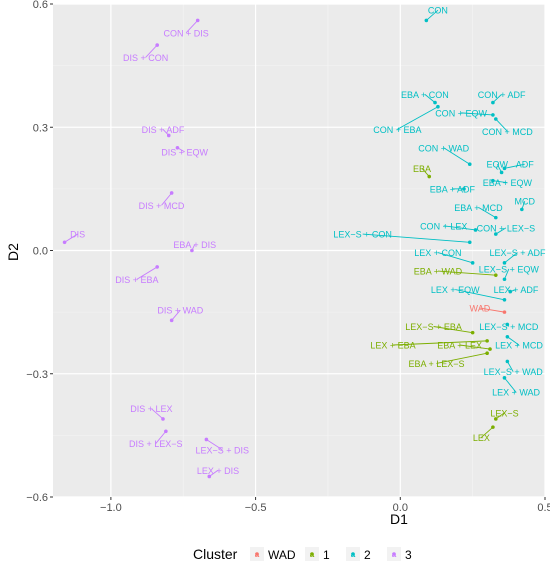  I want to click on point-label: DIS + CON, so click(145, 58).